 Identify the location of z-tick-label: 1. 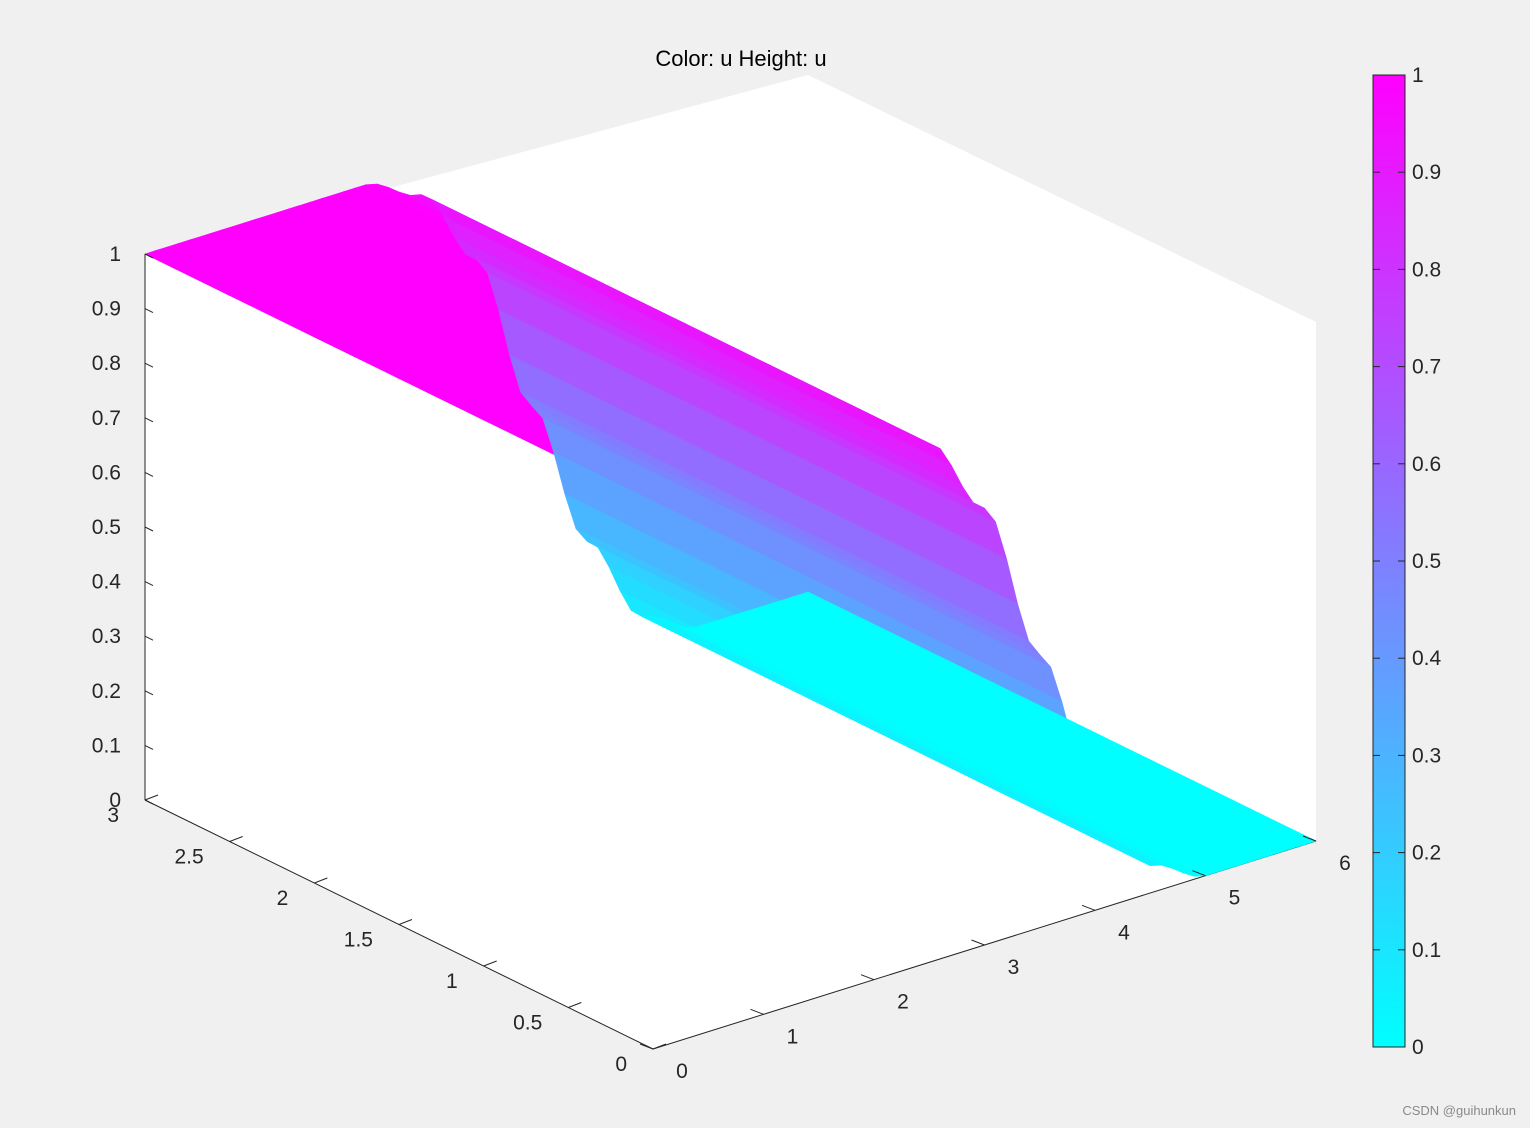
(115, 254).